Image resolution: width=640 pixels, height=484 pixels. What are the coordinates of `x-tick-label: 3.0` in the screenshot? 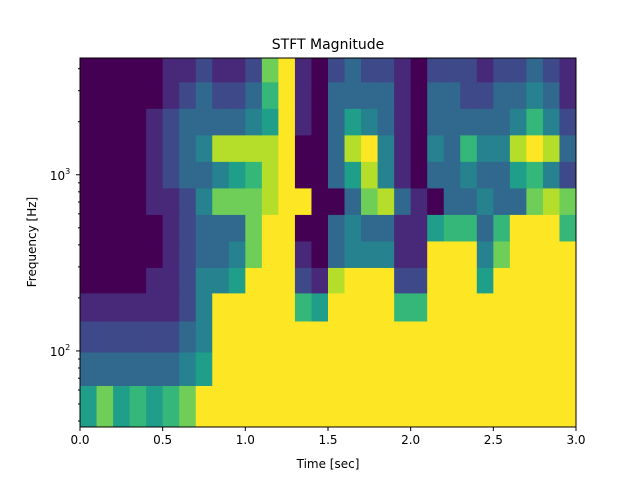 It's located at (575, 440).